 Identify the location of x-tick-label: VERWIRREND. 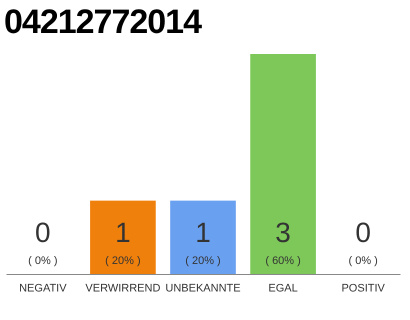
(122, 288).